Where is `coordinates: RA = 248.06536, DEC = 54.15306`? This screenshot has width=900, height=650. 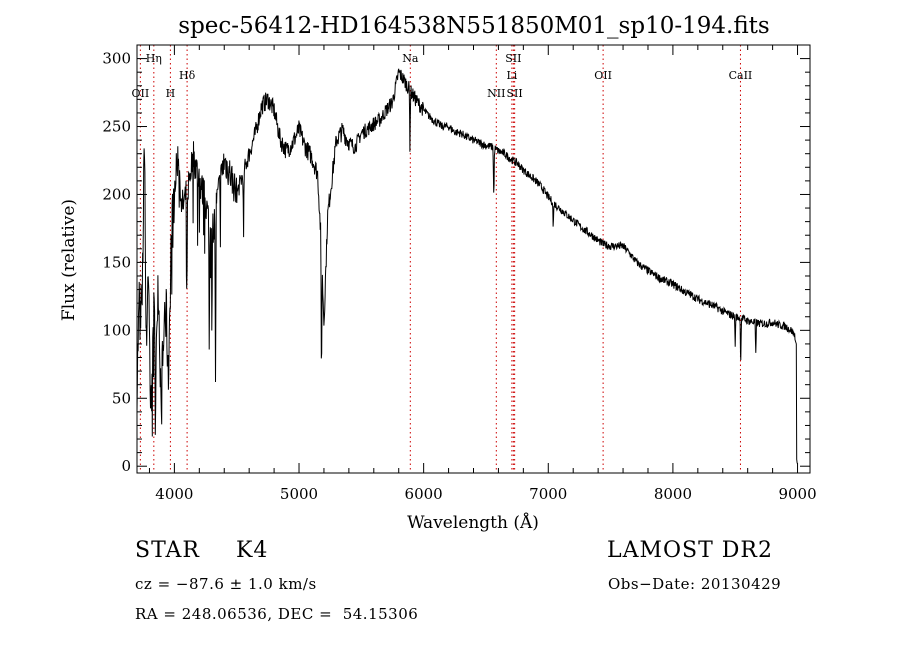
coordinates: RA = 248.06536, DEC = 54.15306 is located at coordinates (277, 614).